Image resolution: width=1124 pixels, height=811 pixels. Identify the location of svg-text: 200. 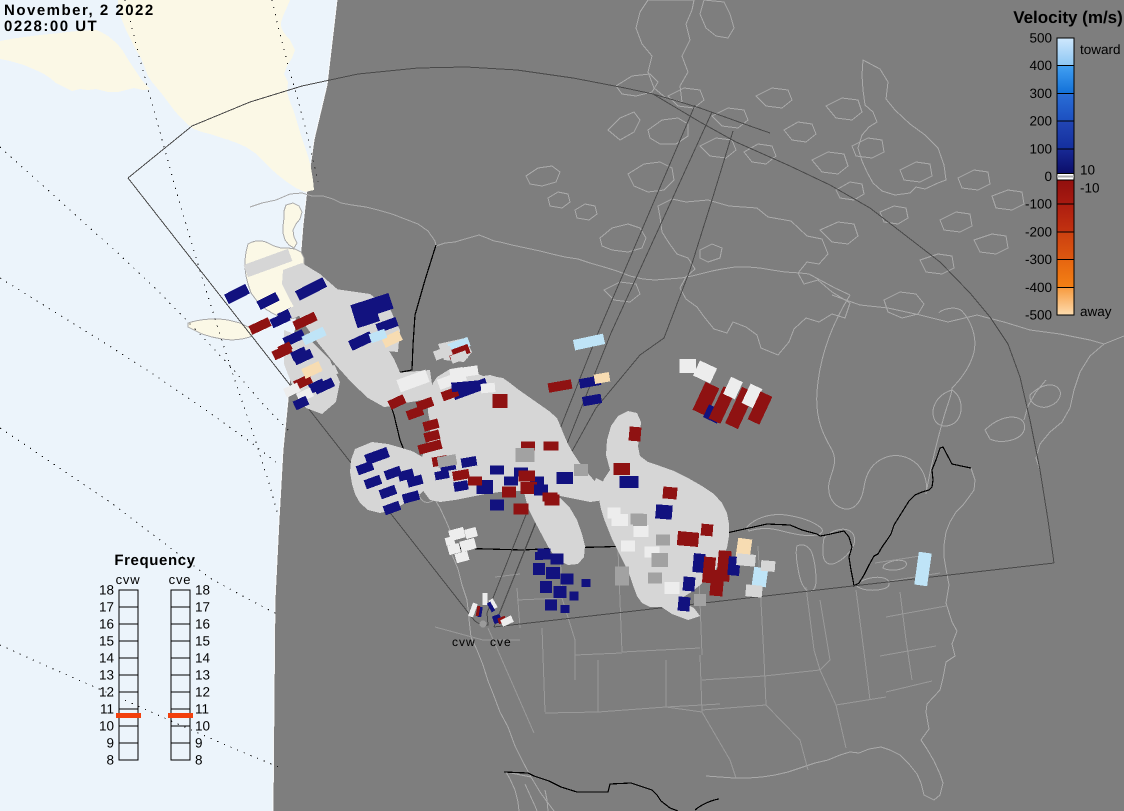
(1040, 121).